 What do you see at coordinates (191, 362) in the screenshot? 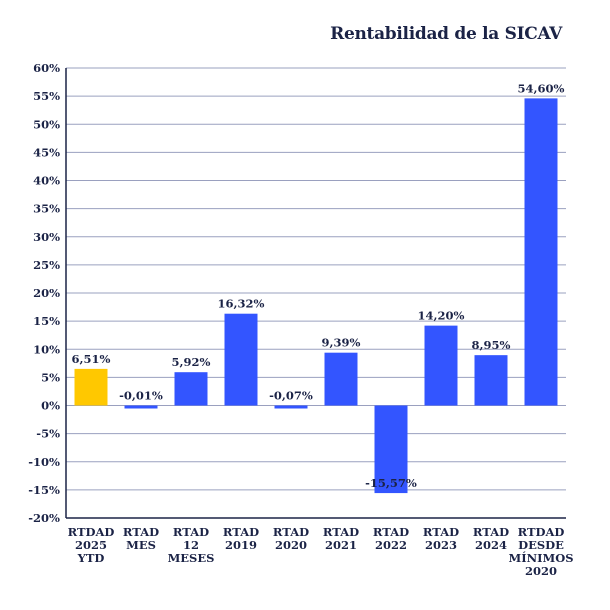
I see `data-label: 5,92%` at bounding box center [191, 362].